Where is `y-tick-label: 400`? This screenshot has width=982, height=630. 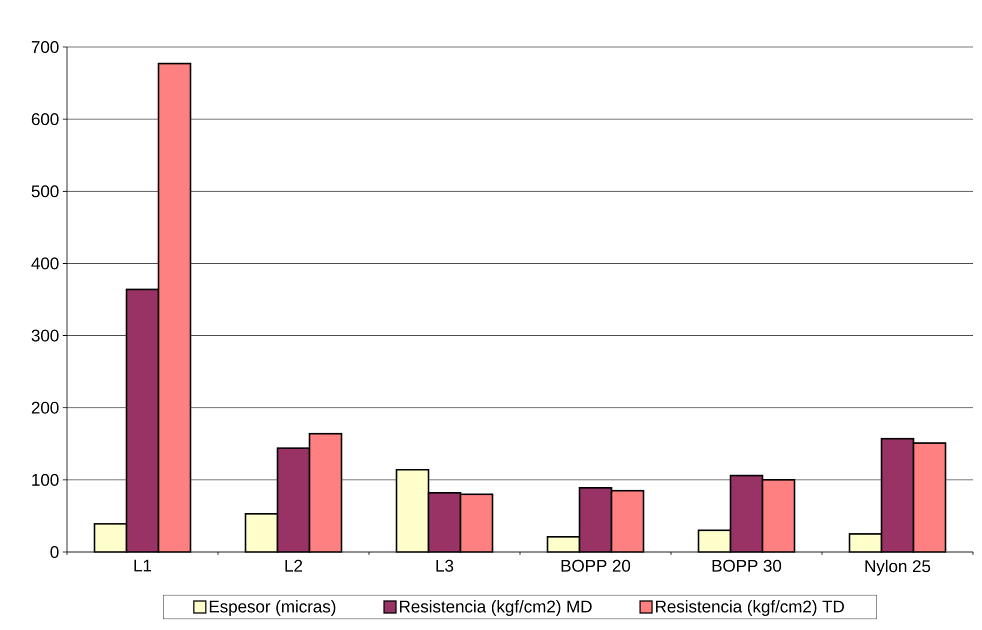 y-tick-label: 400 is located at coordinates (45, 263).